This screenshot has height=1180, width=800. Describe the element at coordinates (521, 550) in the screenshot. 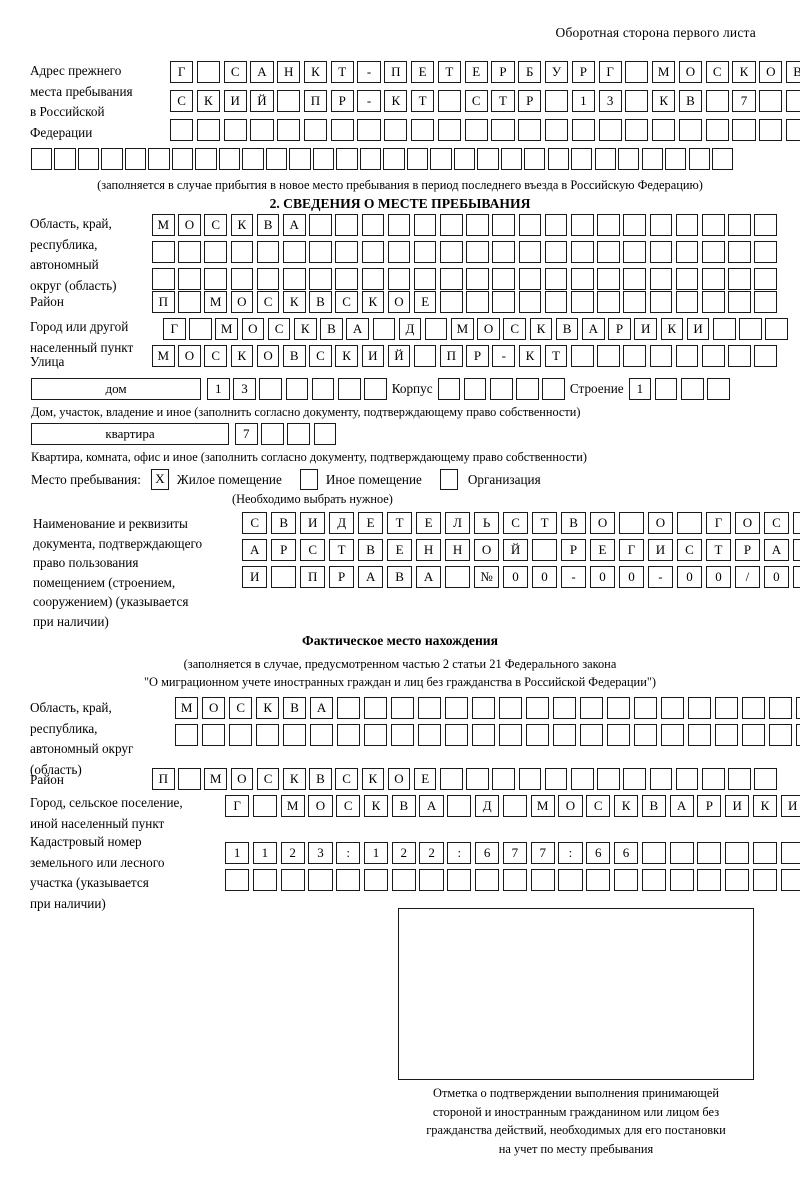

I see `document-row-2: АРСТВЕННОЙРЕГИСТРАЦИ` at that location.